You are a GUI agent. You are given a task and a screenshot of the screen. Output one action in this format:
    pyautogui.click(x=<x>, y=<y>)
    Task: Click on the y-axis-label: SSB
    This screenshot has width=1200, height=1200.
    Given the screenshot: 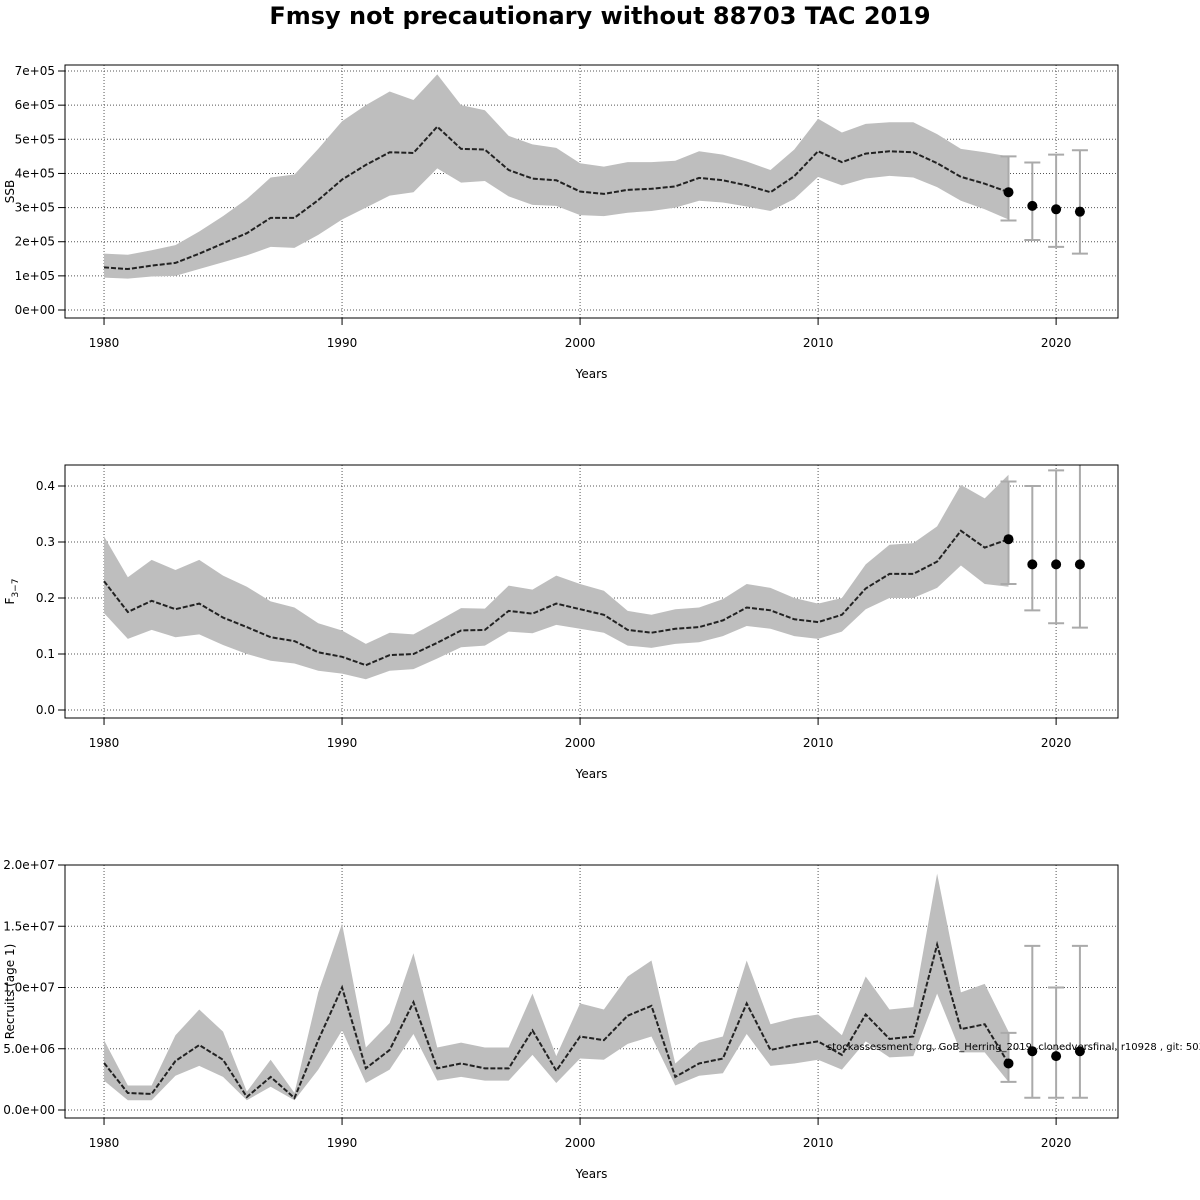 What is the action you would take?
    pyautogui.click(x=10, y=191)
    